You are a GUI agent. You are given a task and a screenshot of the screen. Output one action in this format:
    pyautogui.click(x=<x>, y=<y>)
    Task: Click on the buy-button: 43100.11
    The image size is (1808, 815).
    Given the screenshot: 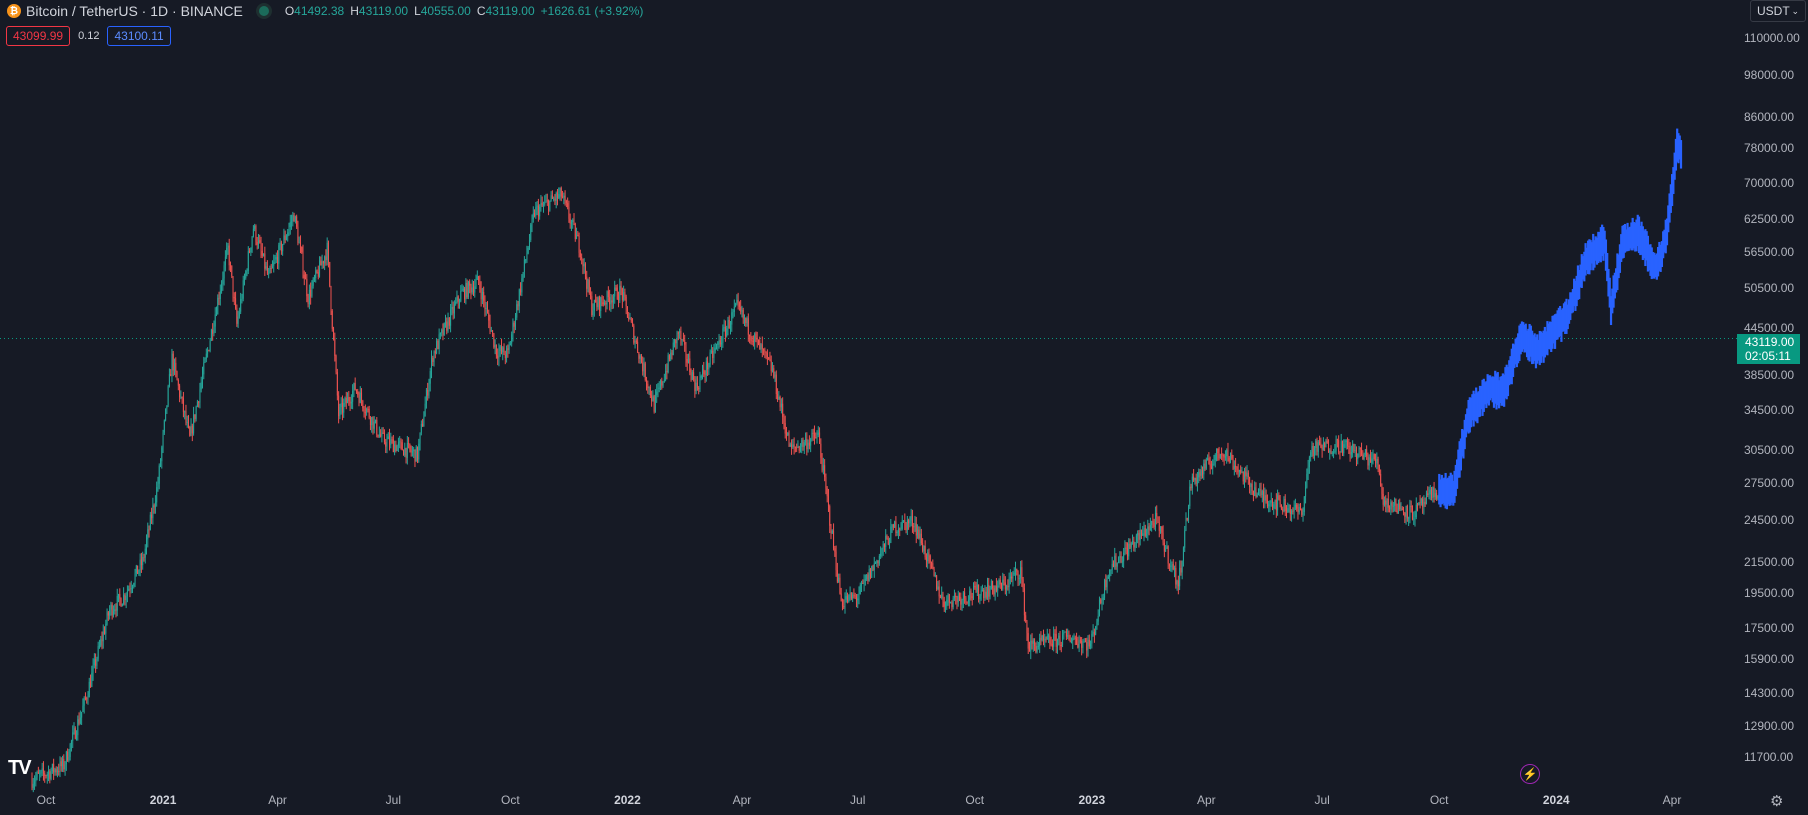 What is the action you would take?
    pyautogui.click(x=139, y=36)
    